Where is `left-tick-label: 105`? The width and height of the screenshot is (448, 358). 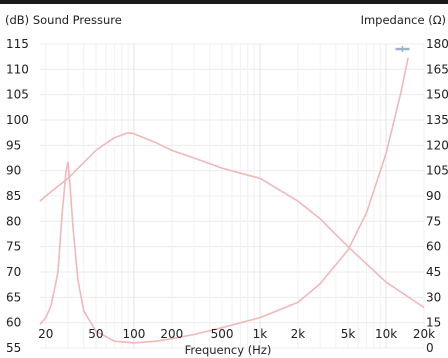 left-tick-label: 105 is located at coordinates (17, 95).